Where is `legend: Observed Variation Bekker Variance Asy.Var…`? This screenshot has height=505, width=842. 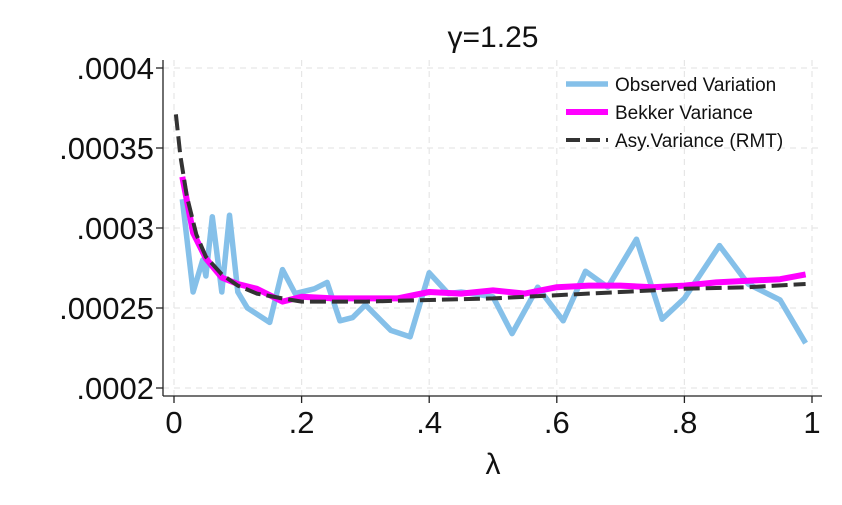
legend: Observed Variation Bekker Variance Asy.Var… is located at coordinates (674, 113).